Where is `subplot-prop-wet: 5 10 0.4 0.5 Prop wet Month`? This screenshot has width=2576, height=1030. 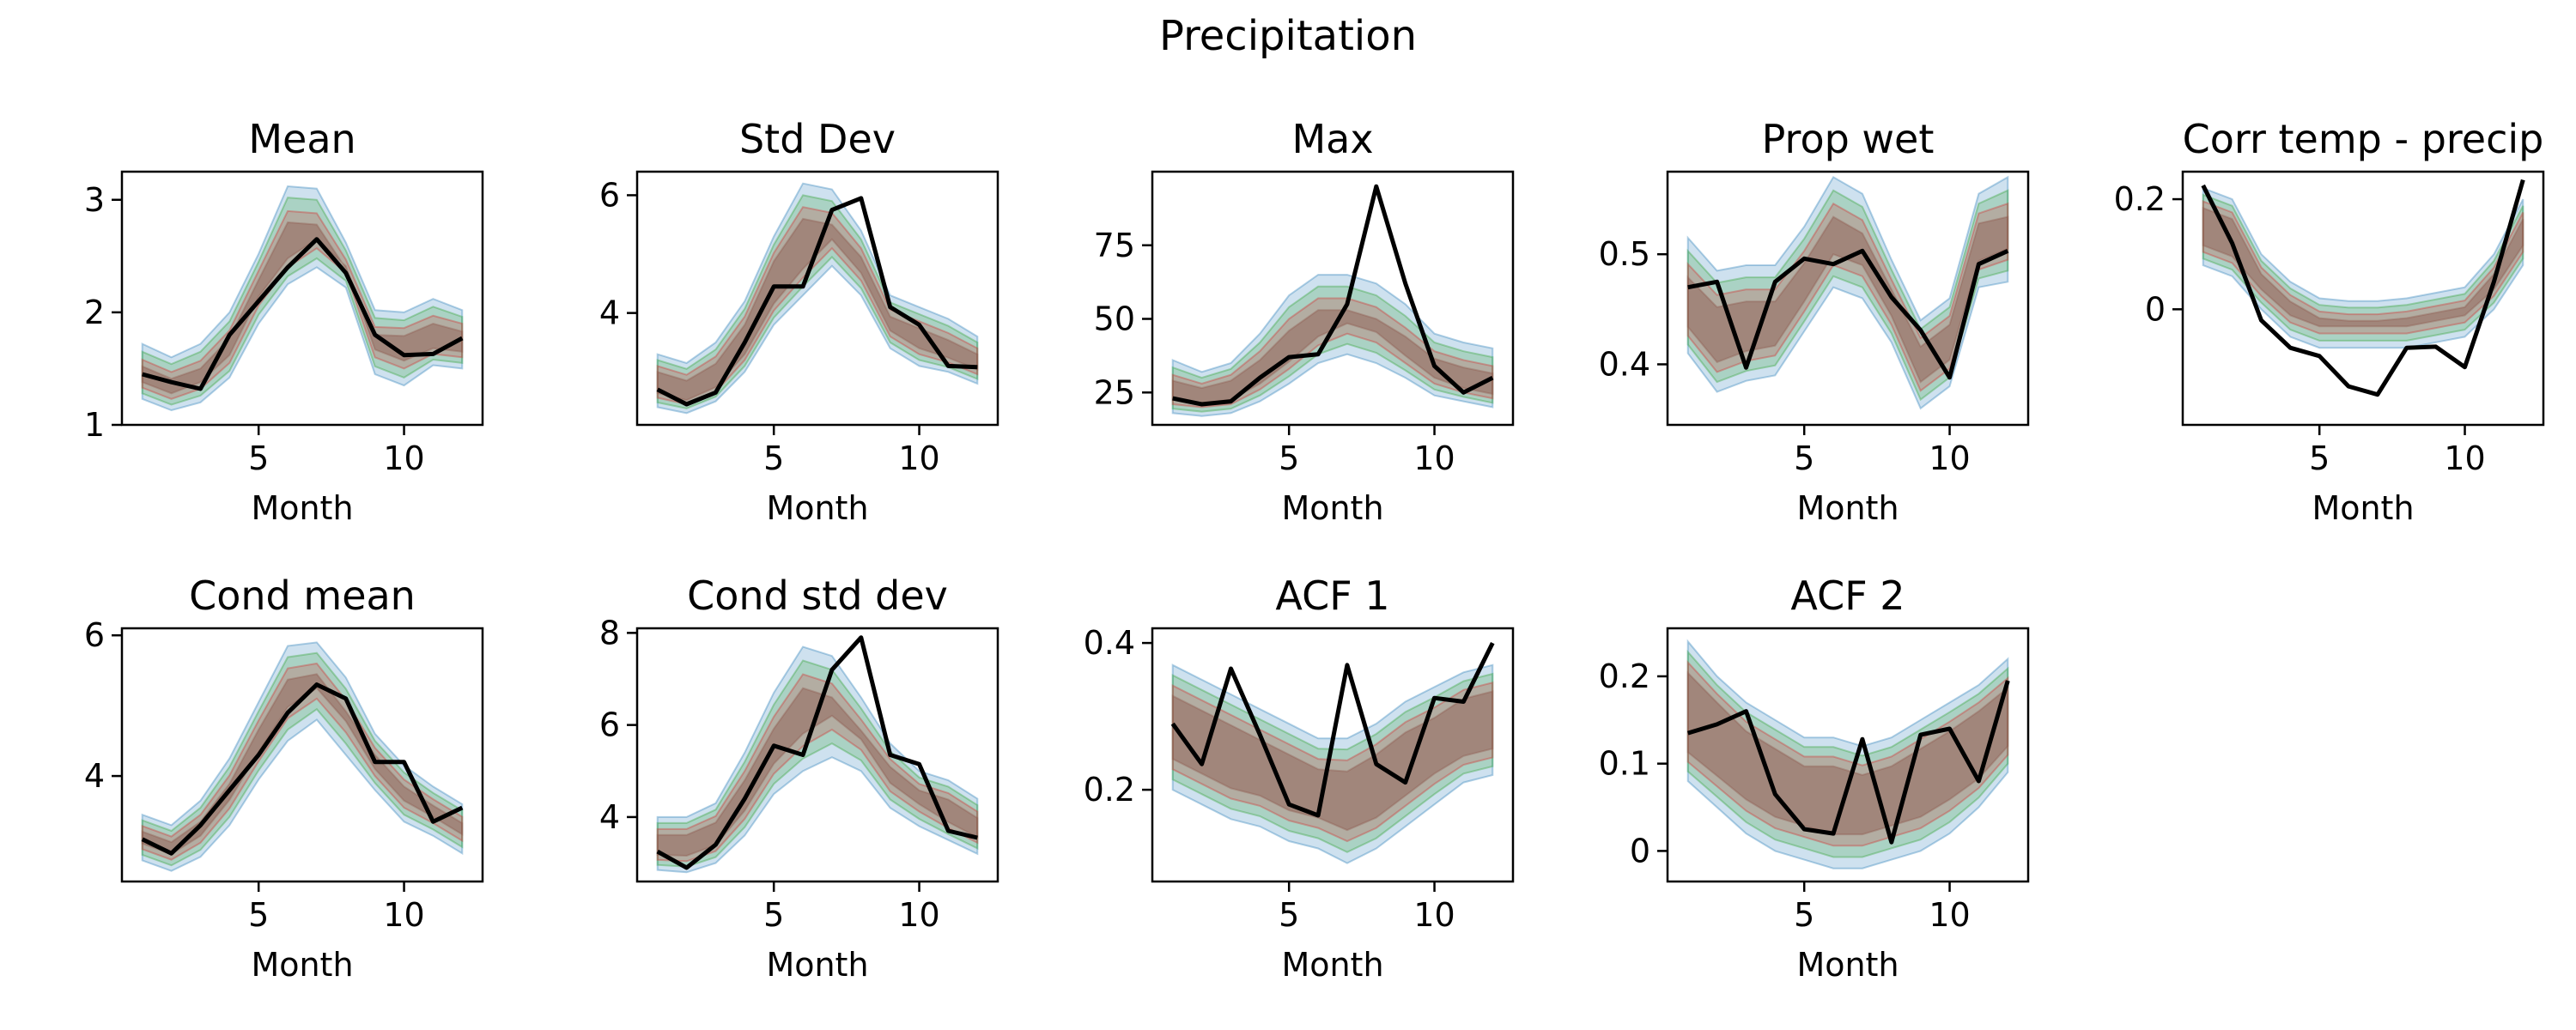
subplot-prop-wet: 5 10 0.4 0.5 Prop wet Month is located at coordinates (1814, 321).